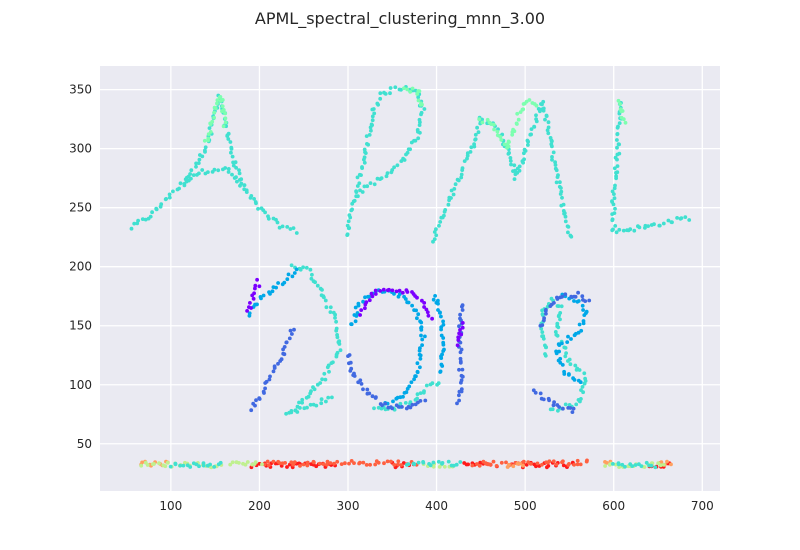 This screenshot has width=800, height=550. I want to click on series-greenish, so click(415, 118).